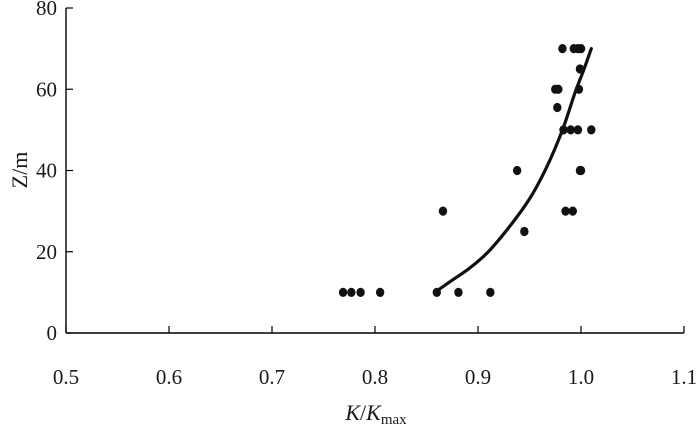  What do you see at coordinates (52, 333) in the screenshot?
I see `y-tick-label: 0` at bounding box center [52, 333].